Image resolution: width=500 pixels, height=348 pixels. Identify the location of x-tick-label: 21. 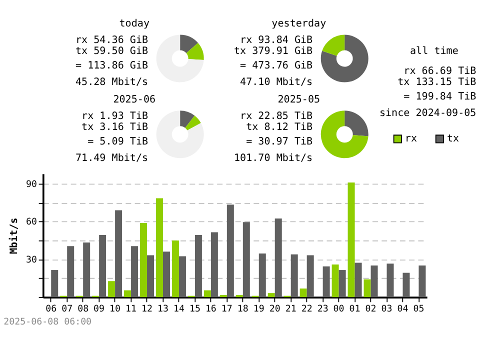
(290, 309).